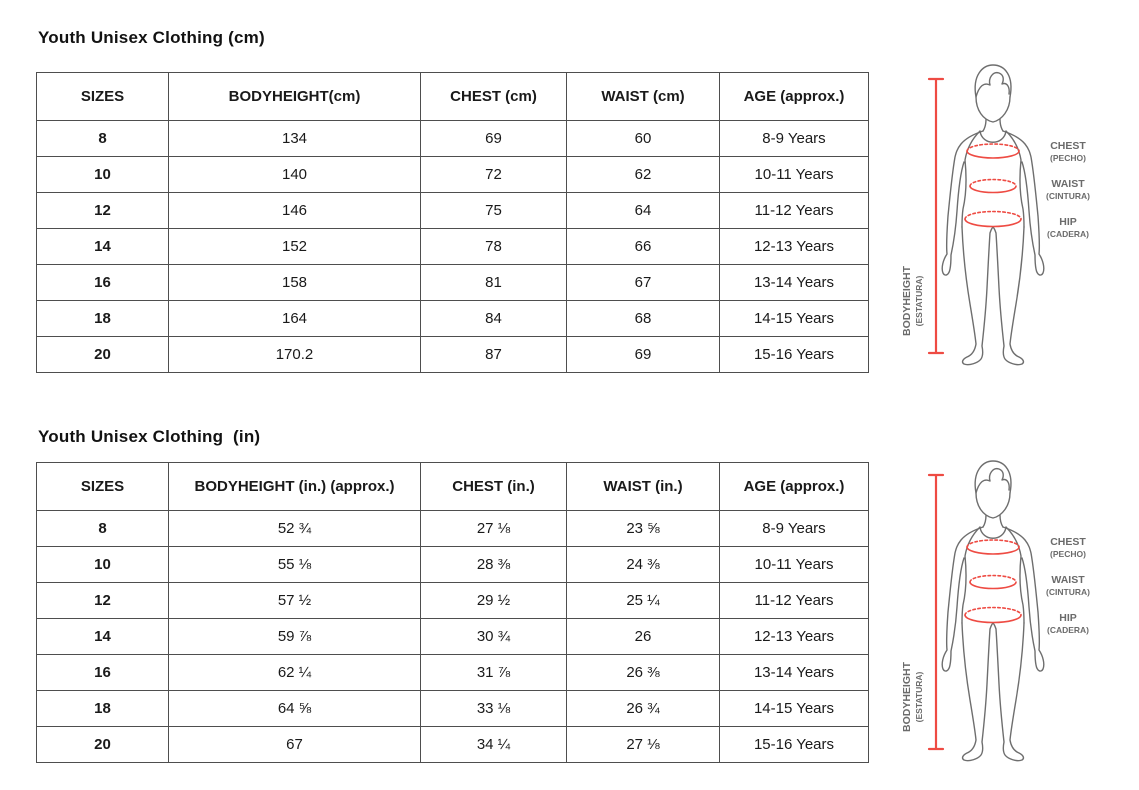  I want to click on table-row: 18 164 84 68 14-15 Years, so click(452, 318).